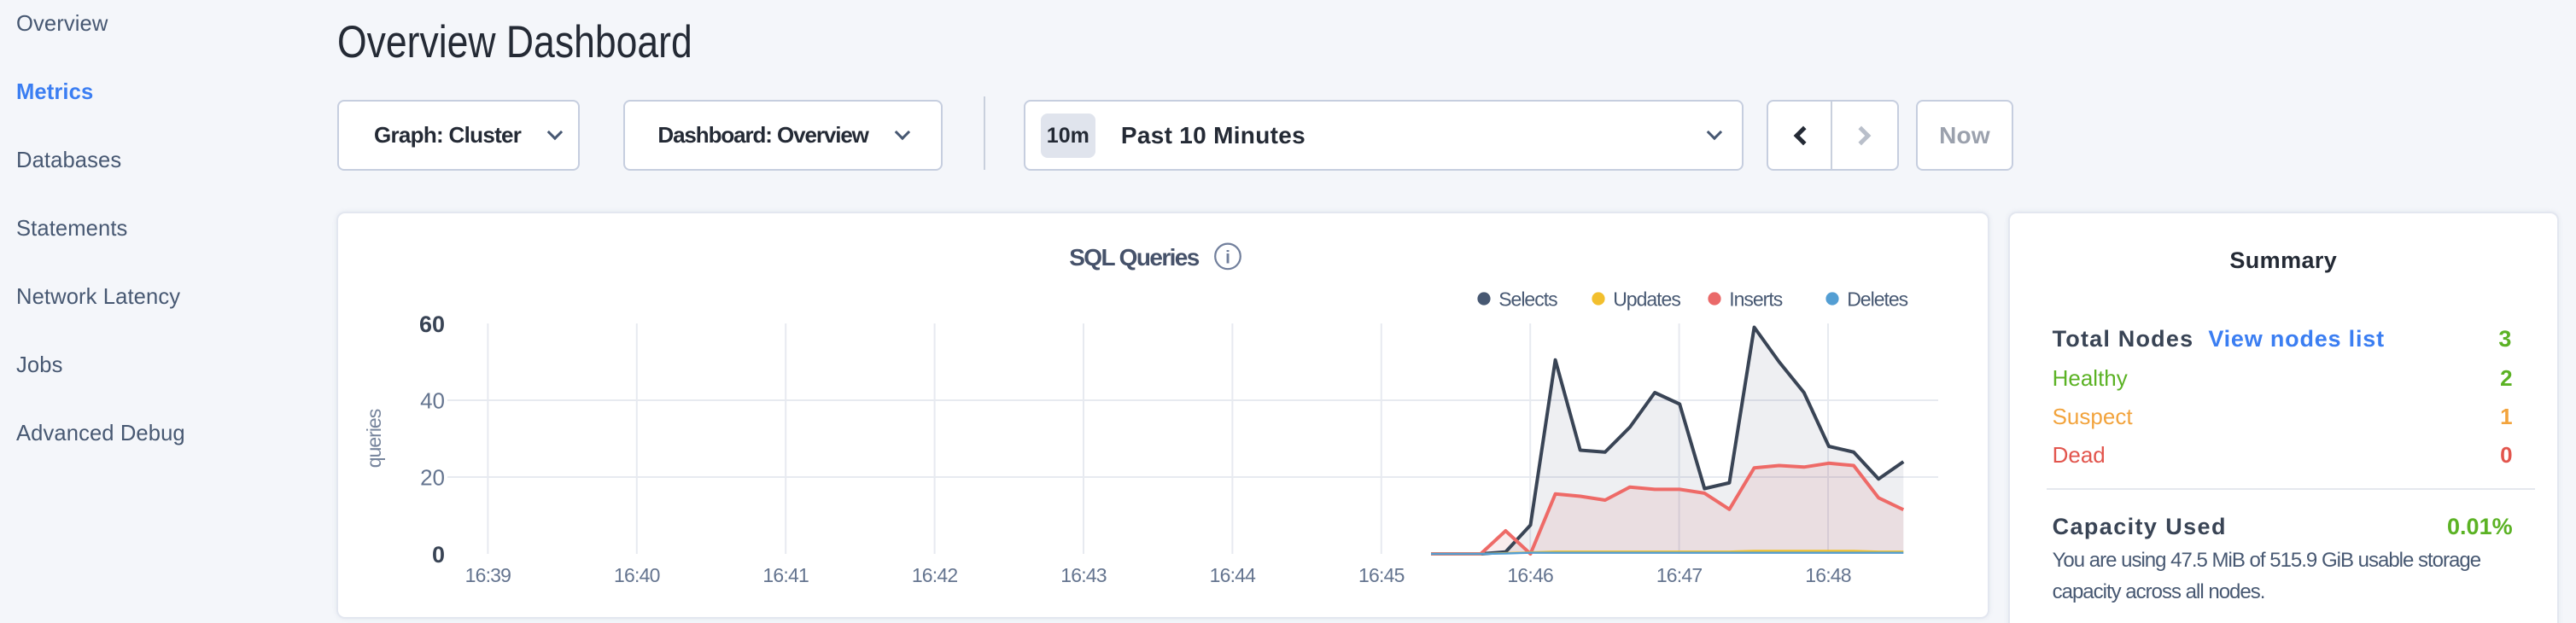  What do you see at coordinates (637, 575) in the screenshot?
I see `svg-text: 16:40` at bounding box center [637, 575].